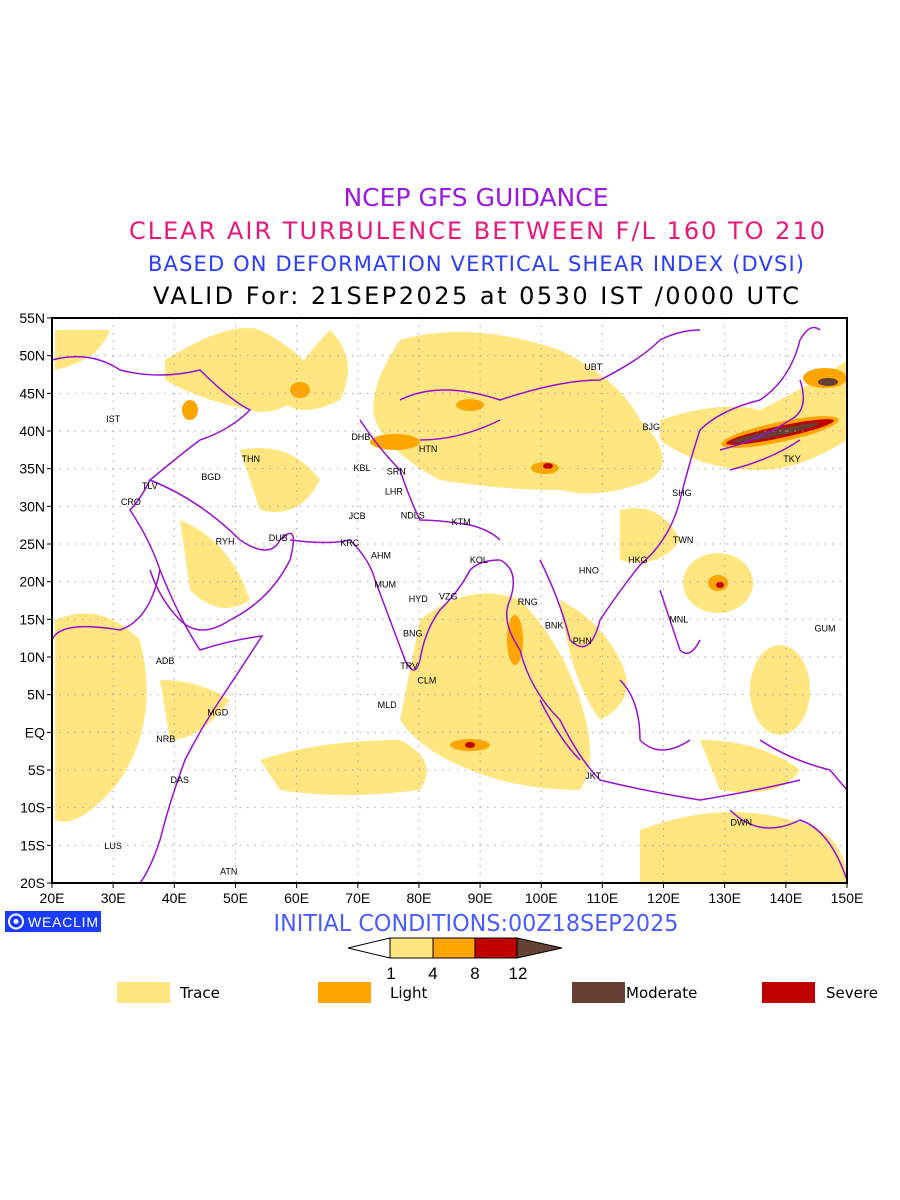  I want to click on lat-tick-label: 15S, so click(32, 845).